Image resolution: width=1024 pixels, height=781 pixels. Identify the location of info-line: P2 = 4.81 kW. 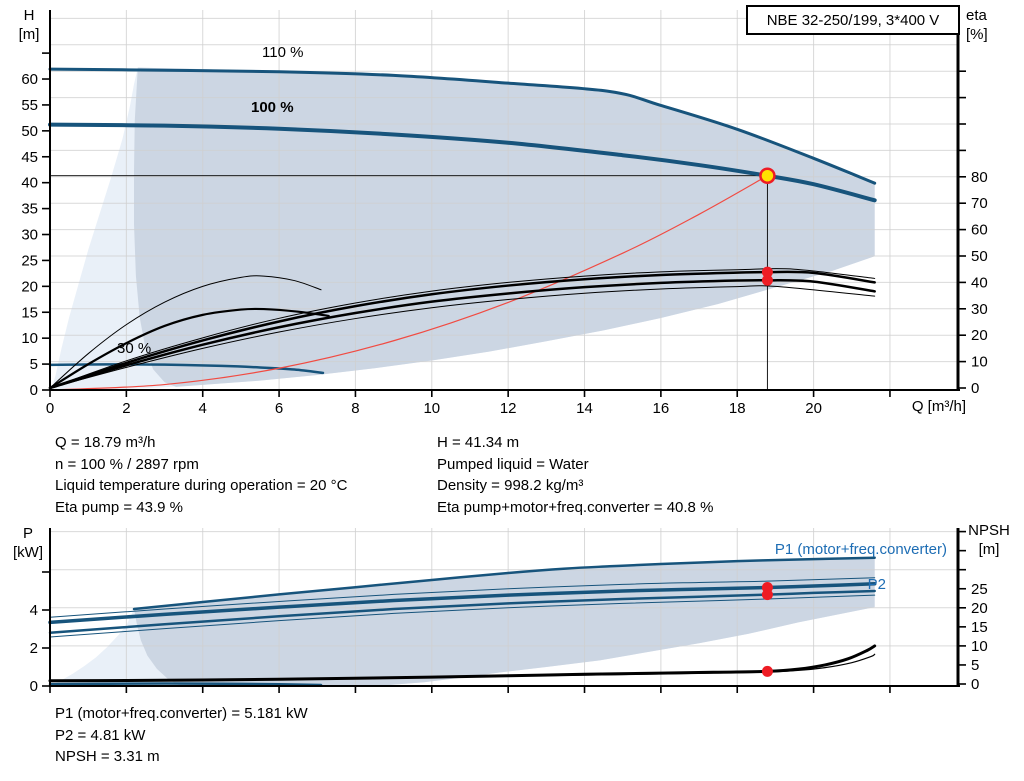
(100, 735).